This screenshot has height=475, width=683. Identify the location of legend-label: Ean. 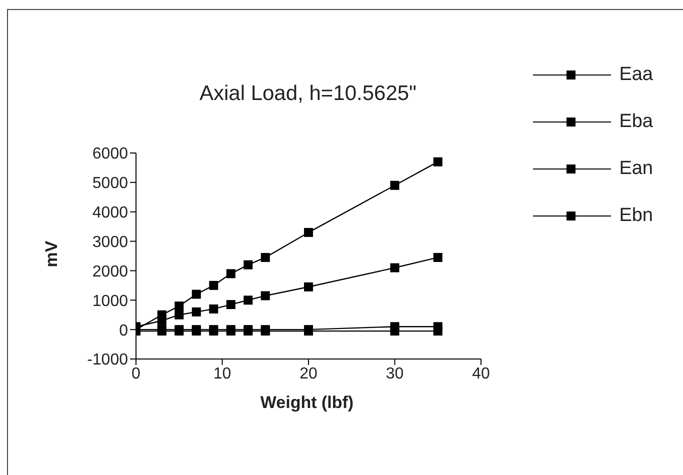
(636, 169).